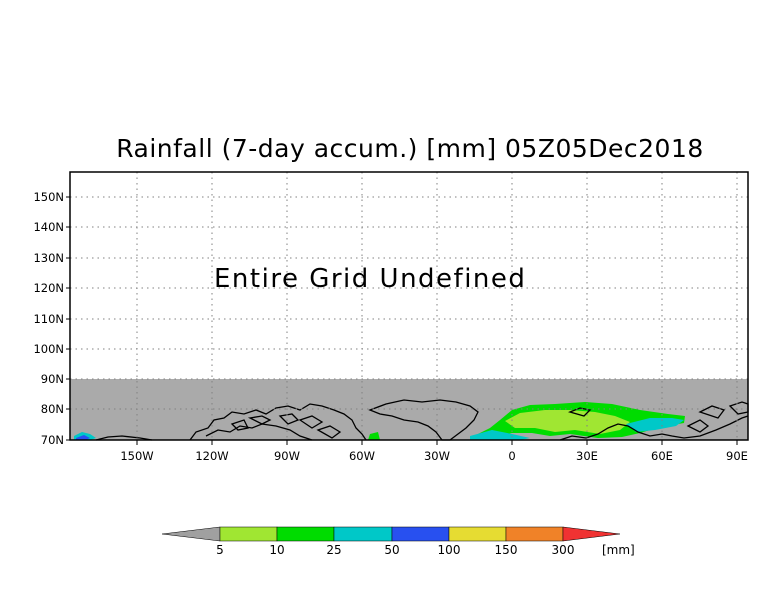 This screenshot has width=784, height=612. What do you see at coordinates (52, 409) in the screenshot?
I see `lat-label: 80N` at bounding box center [52, 409].